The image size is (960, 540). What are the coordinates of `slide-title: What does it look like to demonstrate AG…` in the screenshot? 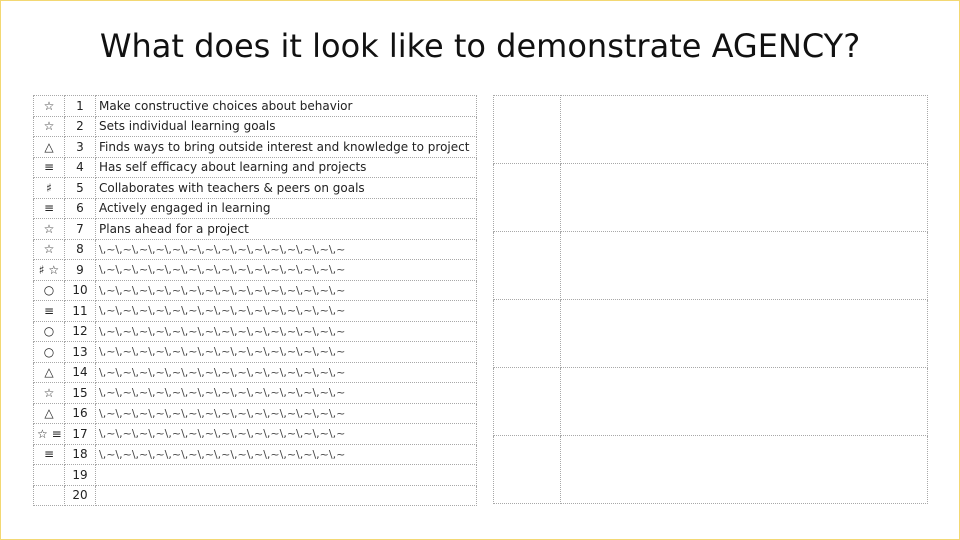 It's located at (480, 46).